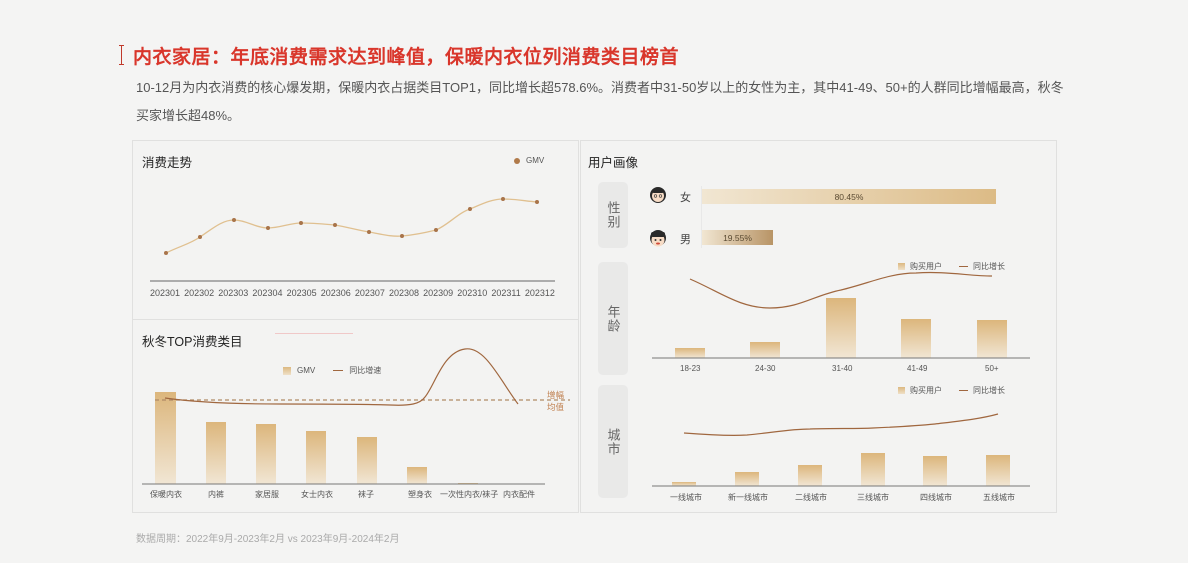 This screenshot has height=563, width=1188. I want to click on legend-bar-label: GMV, so click(306, 370).